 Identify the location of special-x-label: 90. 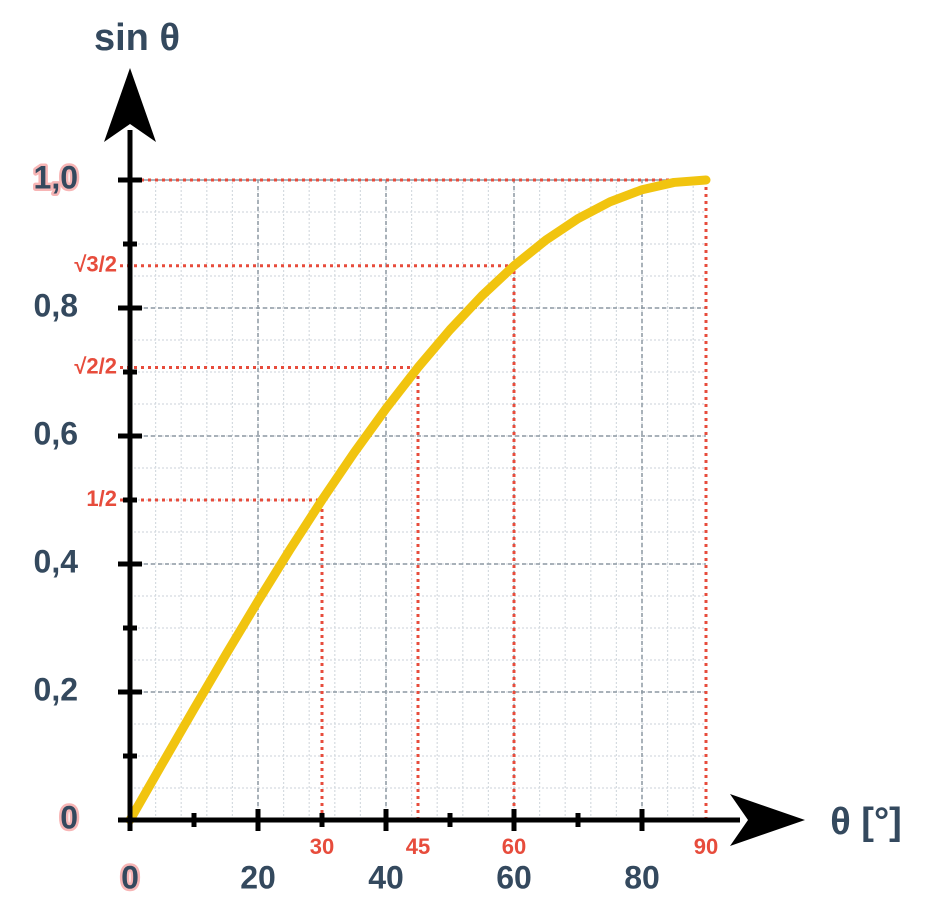
(706, 846).